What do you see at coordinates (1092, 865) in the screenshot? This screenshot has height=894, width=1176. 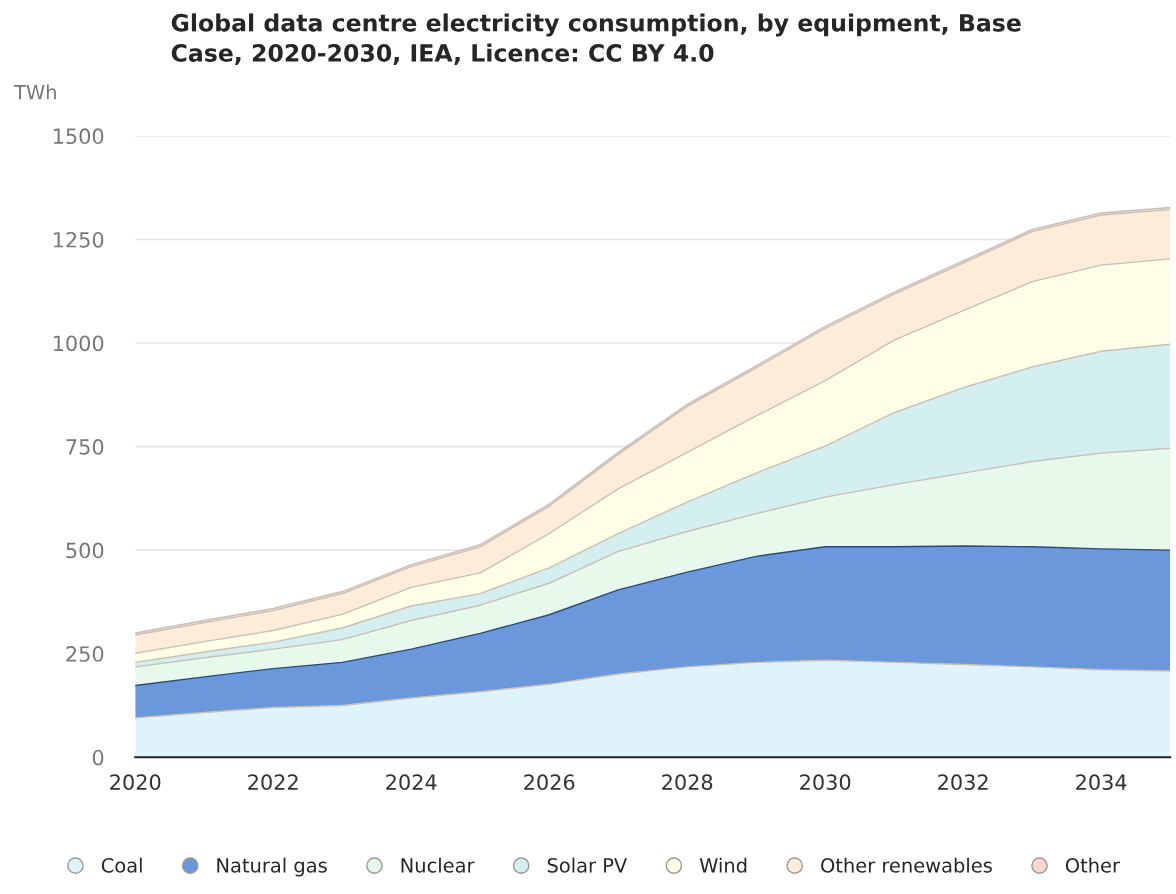 I see `legend-label: Other` at bounding box center [1092, 865].